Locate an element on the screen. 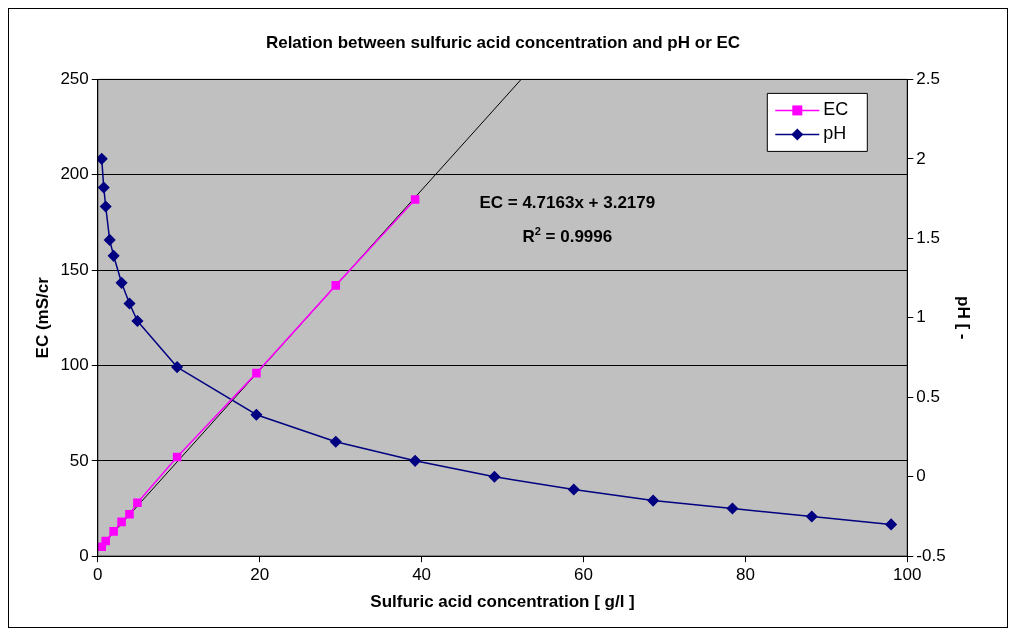 This screenshot has height=637, width=1022. x-tick-label: 0 is located at coordinates (98, 575).